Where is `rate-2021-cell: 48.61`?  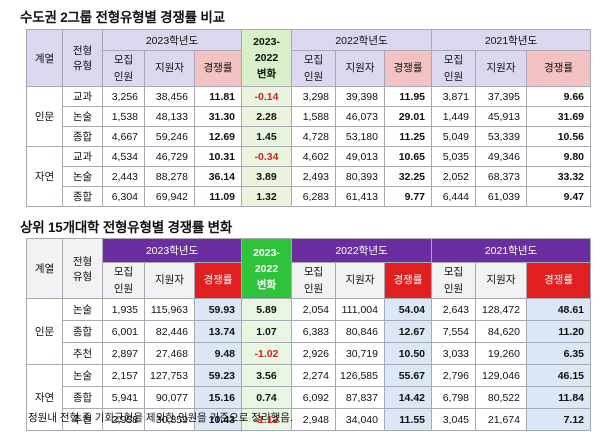
rate-2021-cell: 48.61 is located at coordinates (558, 309).